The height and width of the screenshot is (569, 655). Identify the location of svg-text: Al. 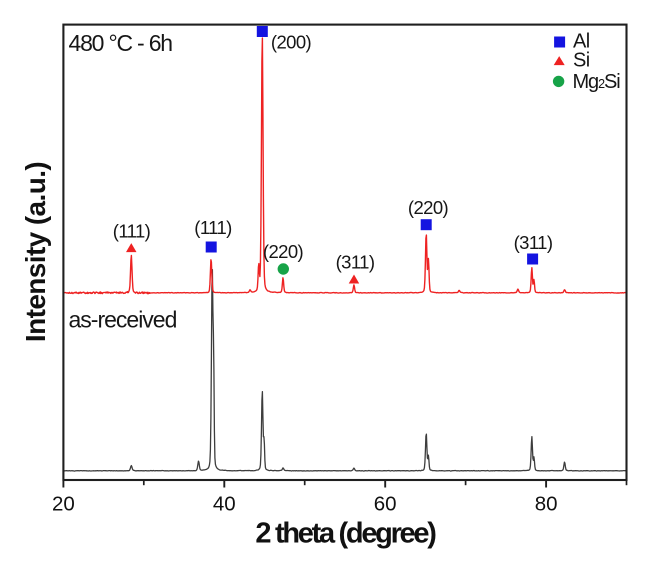
(581, 42).